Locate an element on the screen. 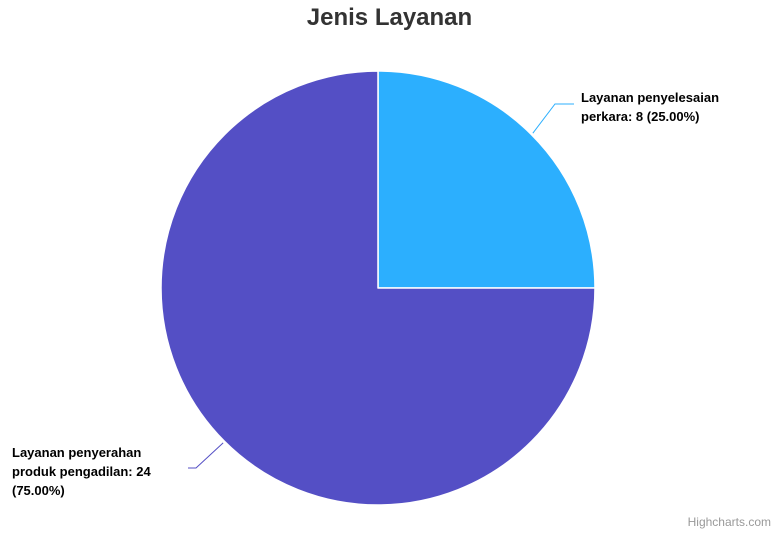  data-label-penyelesaian: Layanan penyelesaian perkara: 8 (25.00%) is located at coordinates (650, 107).